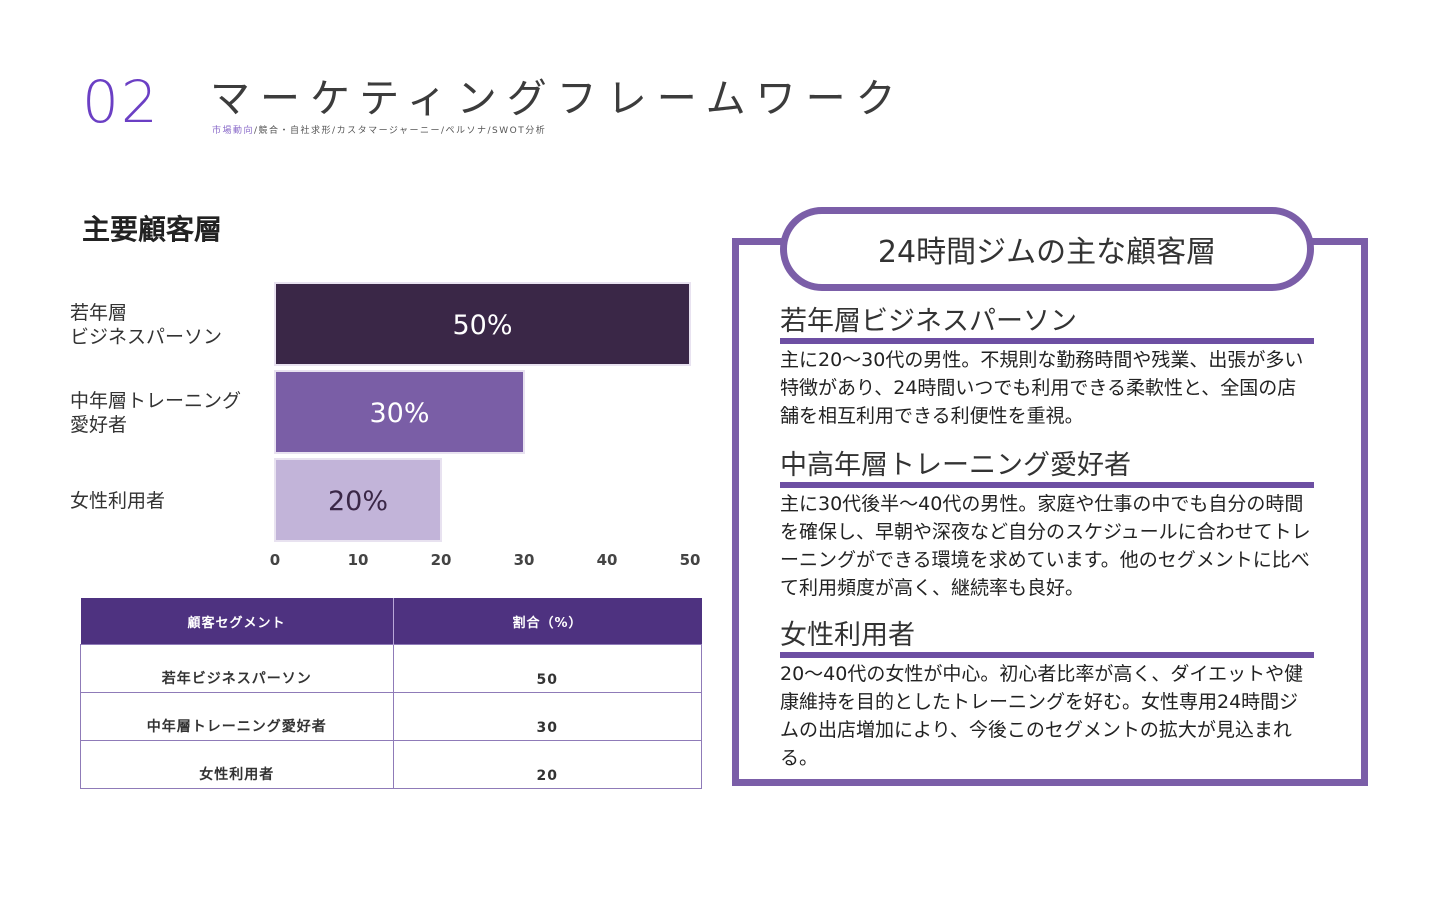 The width and height of the screenshot is (1440, 900). Describe the element at coordinates (152, 229) in the screenshot. I see `chart-title: 主要顧客層` at that location.